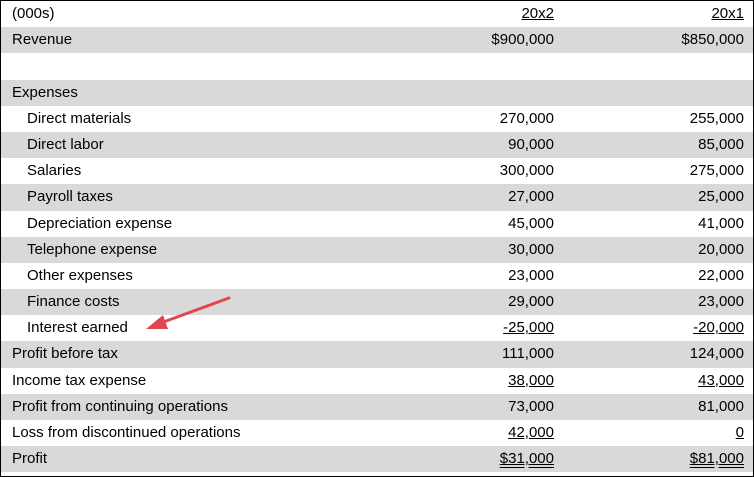 This screenshot has width=754, height=477. What do you see at coordinates (73, 302) in the screenshot?
I see `row-label: Finance costs` at bounding box center [73, 302].